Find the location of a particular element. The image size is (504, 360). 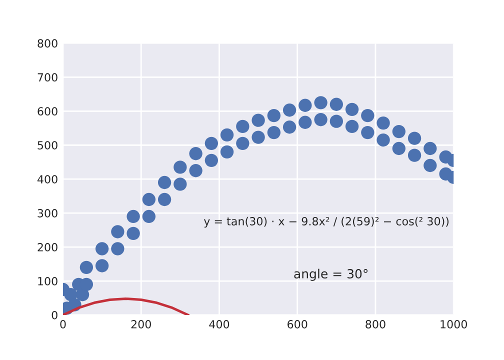

y-tick-label: 600 is located at coordinates (48, 111).